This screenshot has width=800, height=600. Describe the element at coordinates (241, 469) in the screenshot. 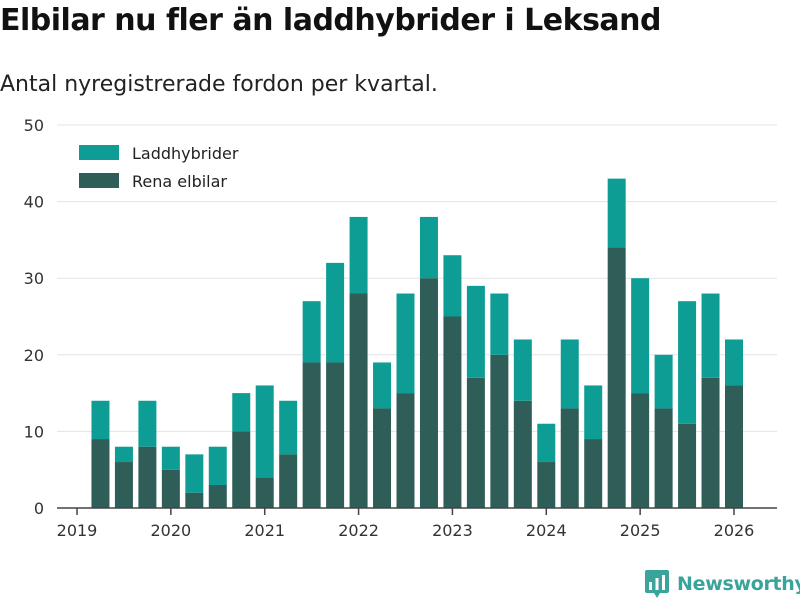

I see `bar-rena-elbilar-2020-Q4` at that location.